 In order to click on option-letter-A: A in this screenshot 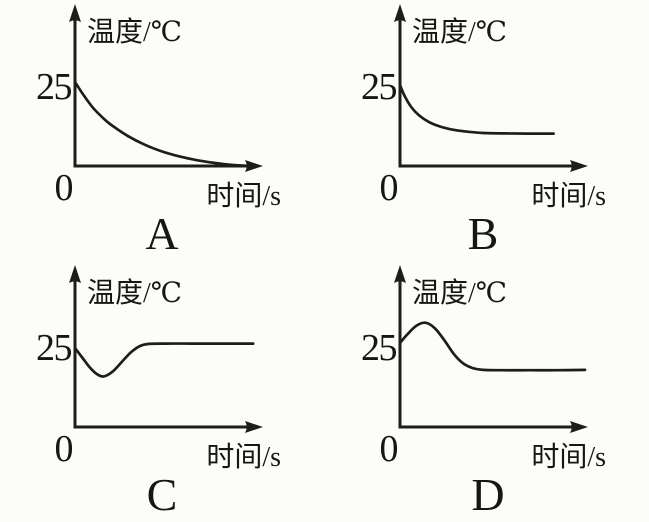, I will do `click(161, 233)`.